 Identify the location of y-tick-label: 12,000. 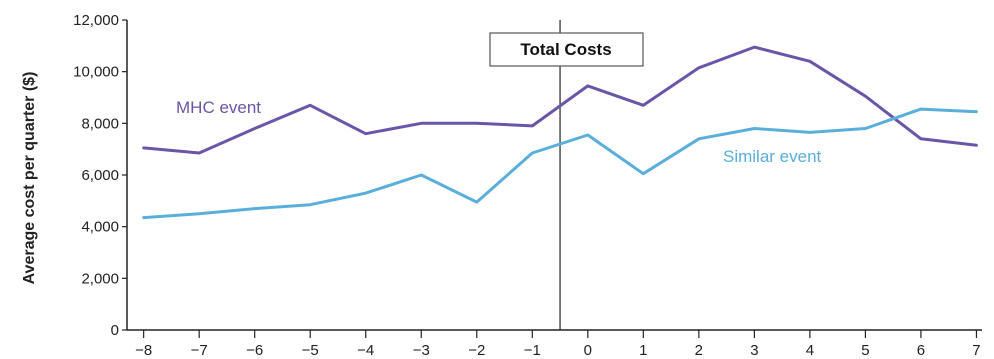
(96, 20).